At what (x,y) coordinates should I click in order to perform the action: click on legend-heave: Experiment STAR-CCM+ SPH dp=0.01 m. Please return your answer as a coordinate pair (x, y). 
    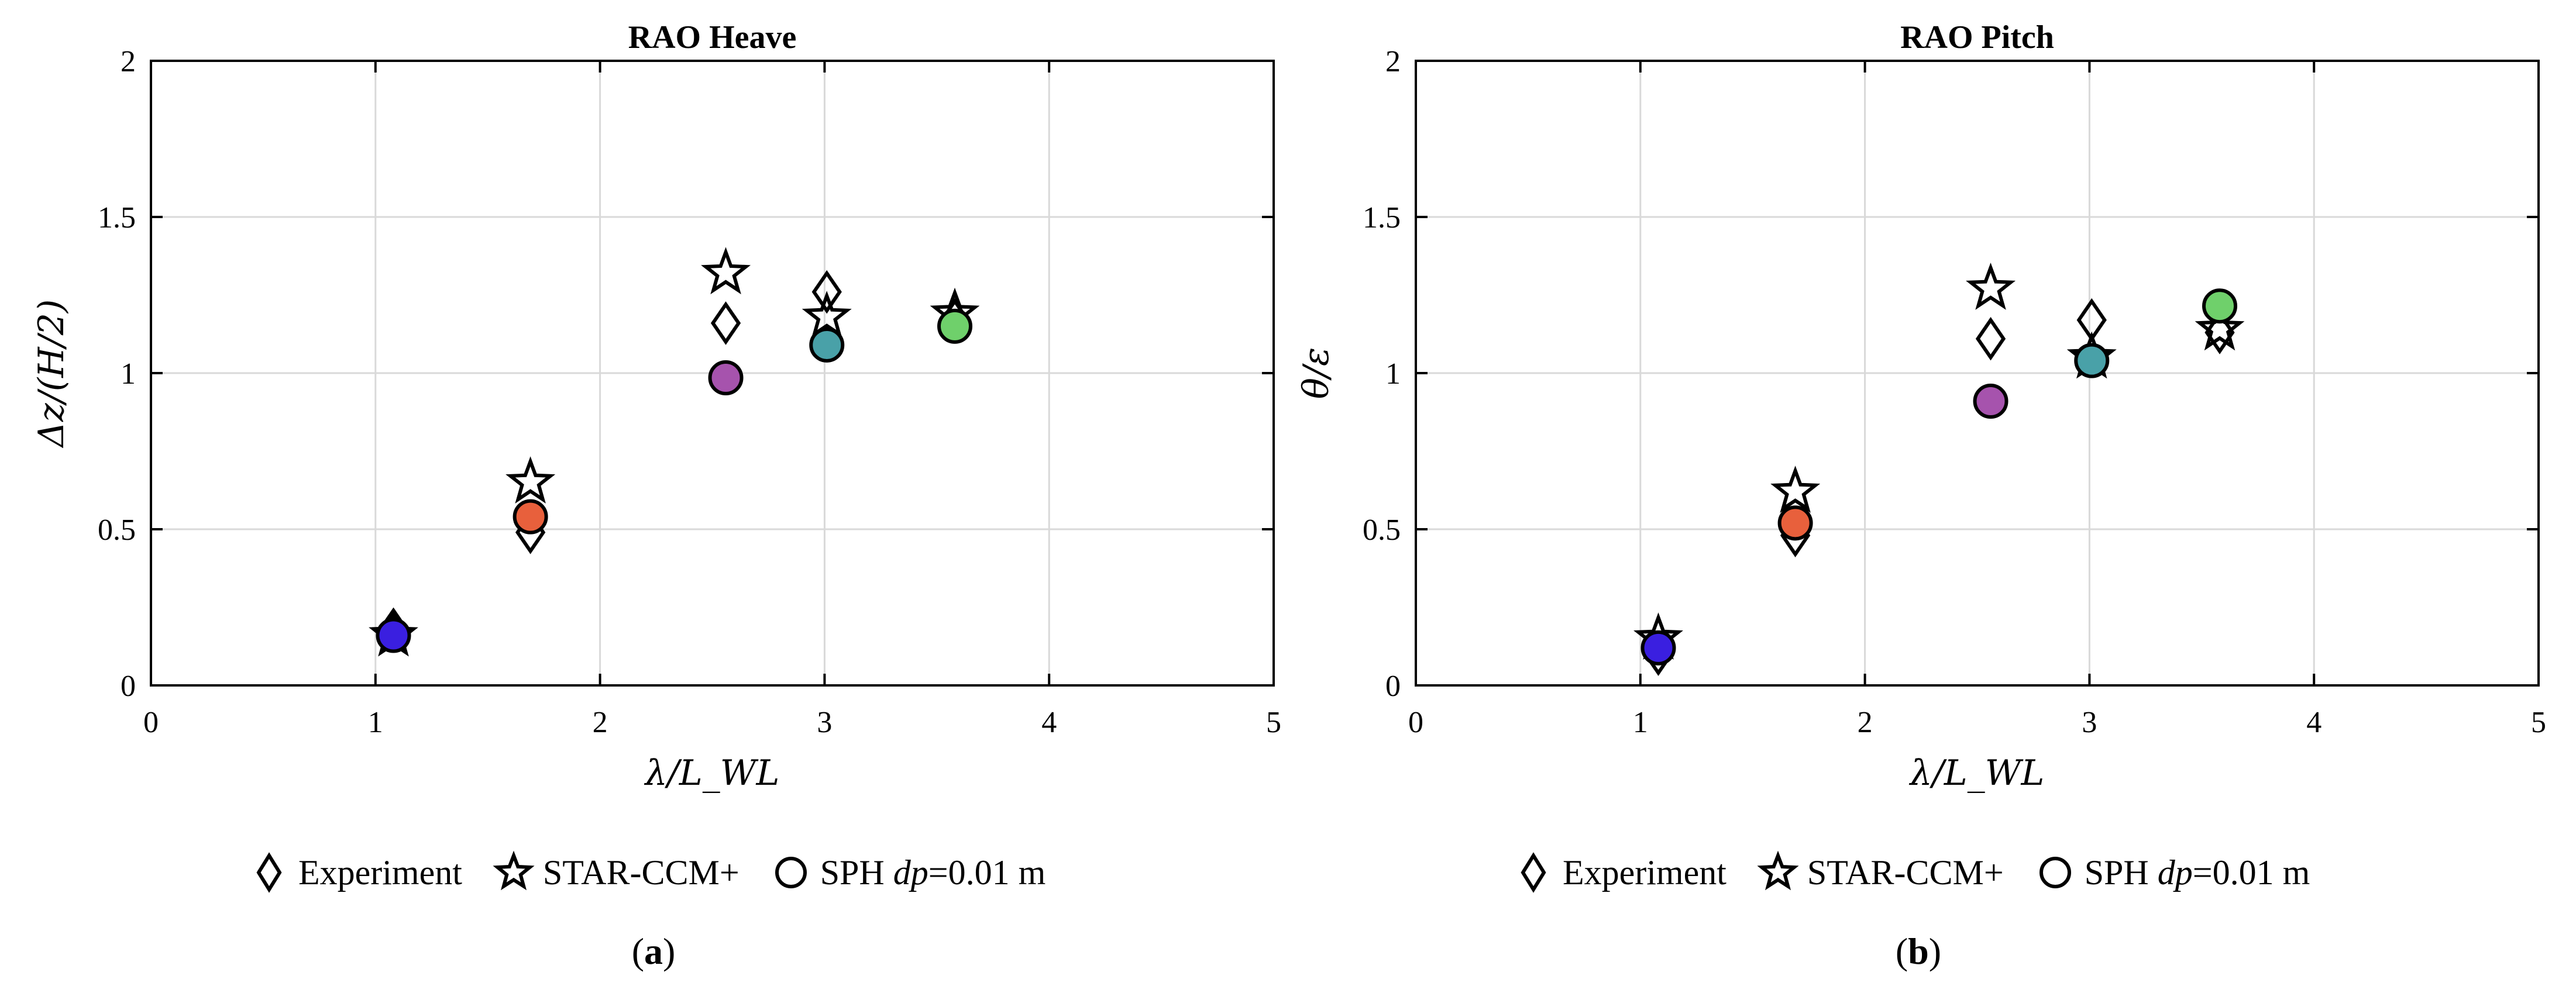
    Looking at the image, I should click on (647, 873).